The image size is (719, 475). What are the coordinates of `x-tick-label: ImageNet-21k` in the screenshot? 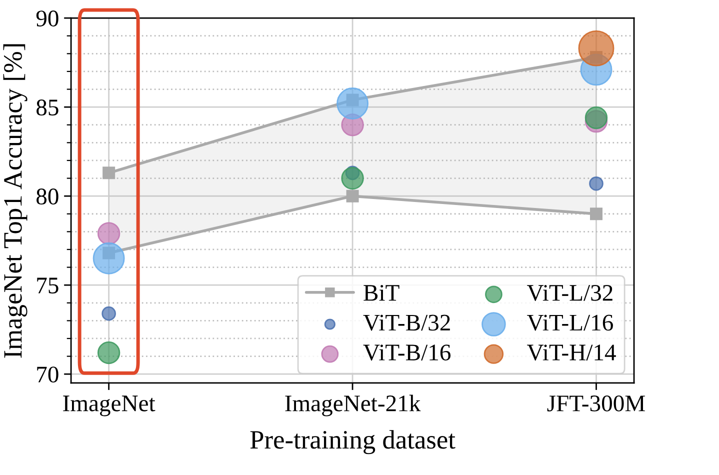 It's located at (353, 405).